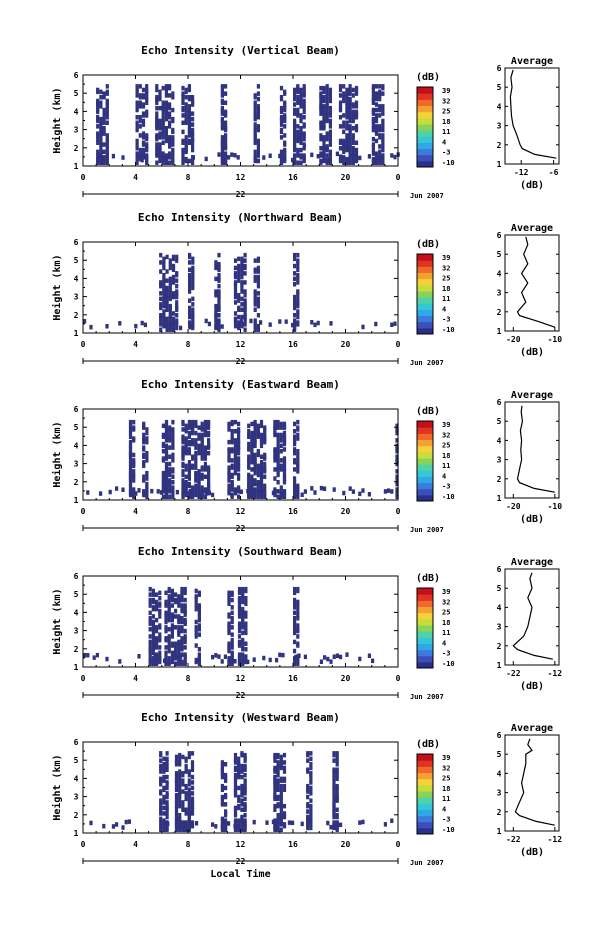  I want to click on y-tick-label: 3, so click(76, 631).